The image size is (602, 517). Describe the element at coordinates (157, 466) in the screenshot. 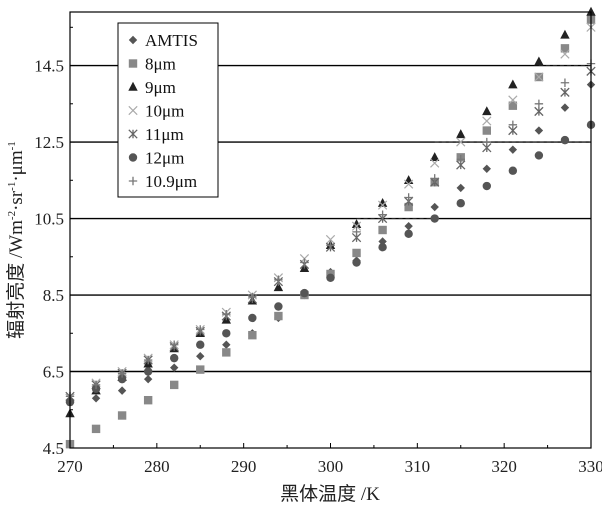

I see `x-tick-label: 280` at that location.